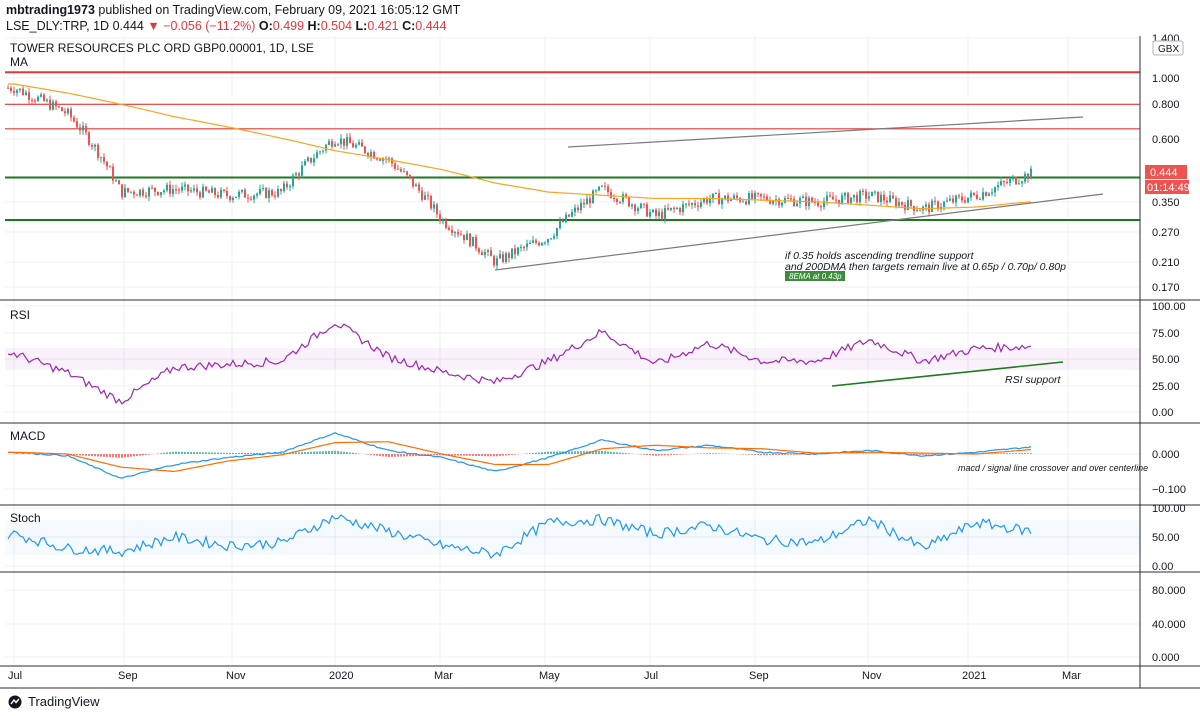 The width and height of the screenshot is (1200, 716). Describe the element at coordinates (20, 315) in the screenshot. I see `rsi-label: RSI` at that location.